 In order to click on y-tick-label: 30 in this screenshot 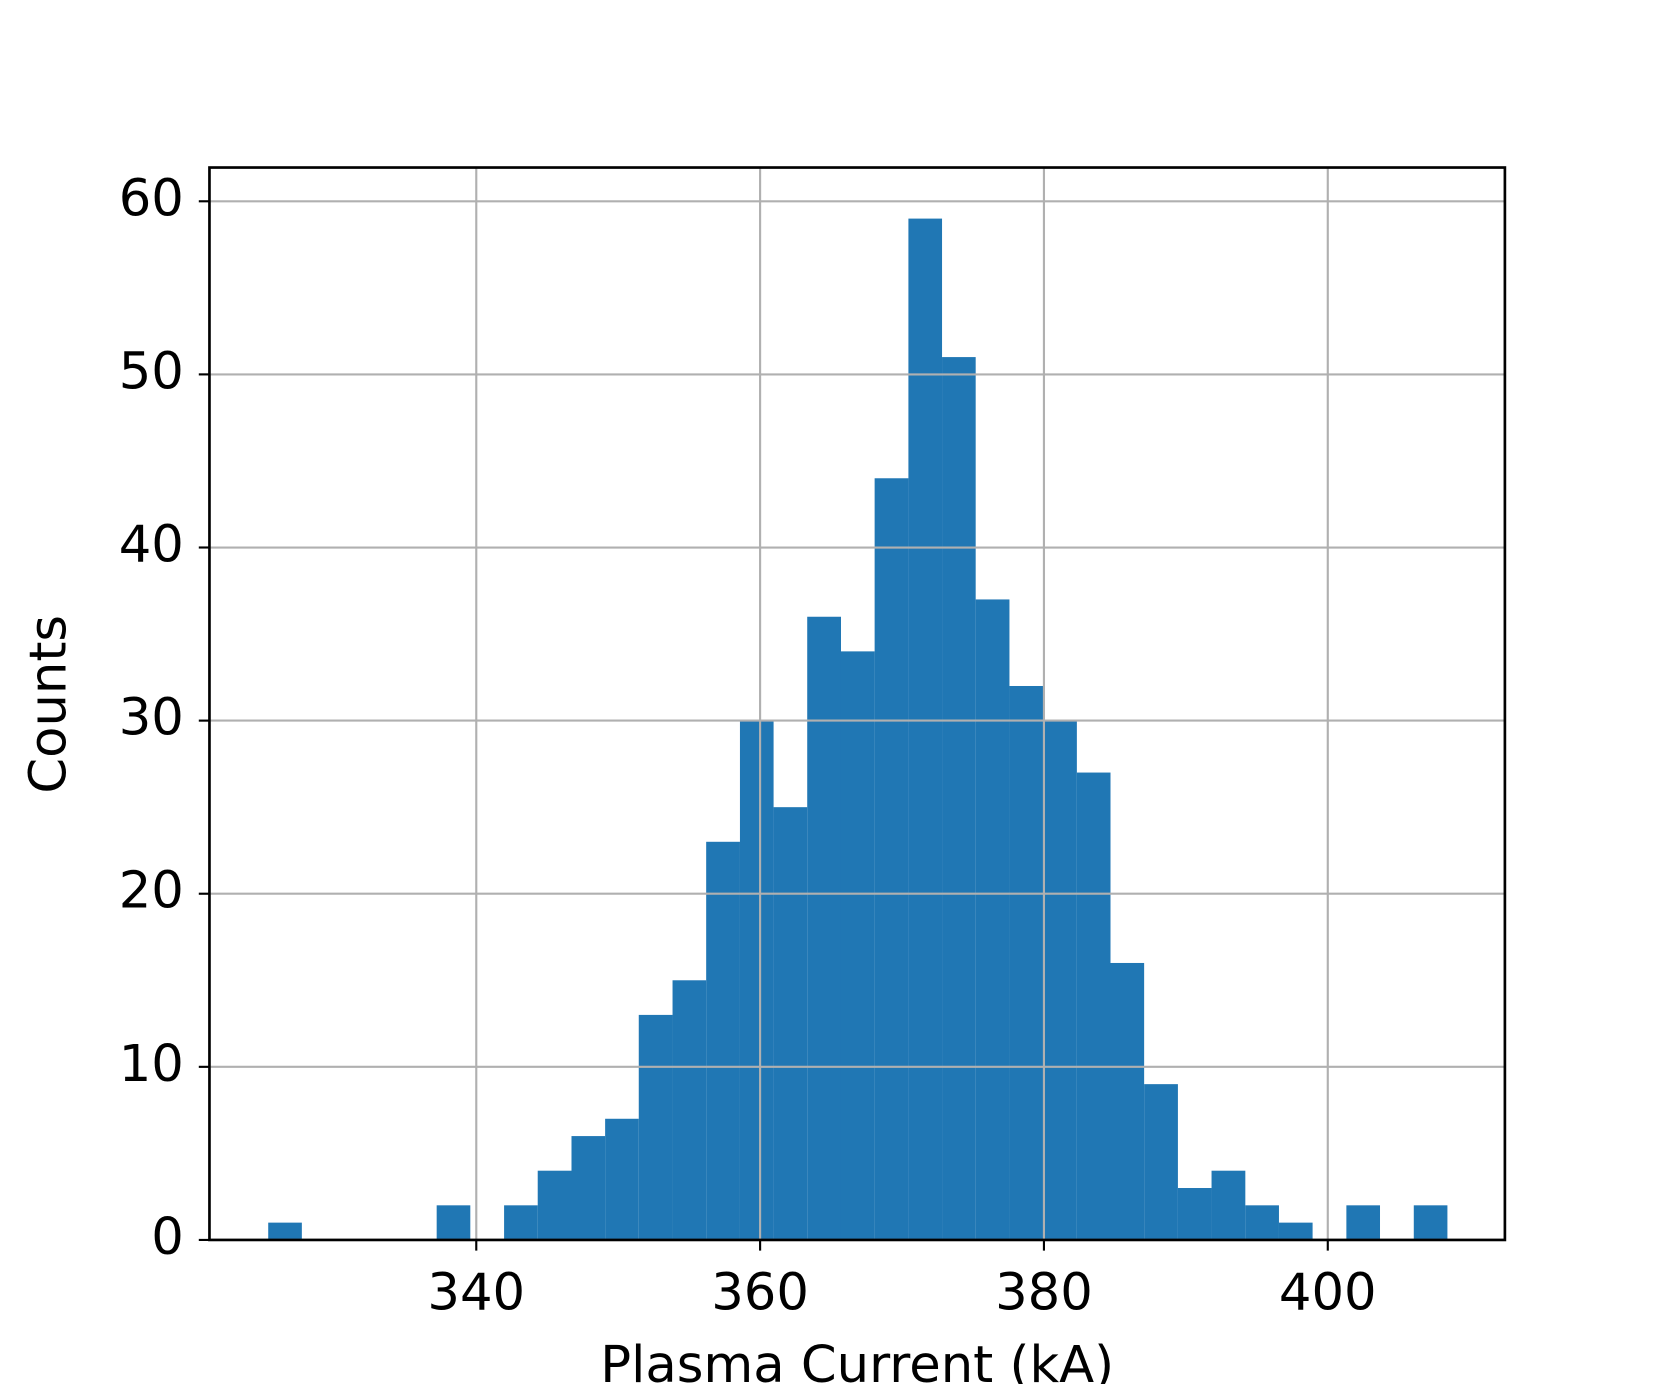, I will do `click(151, 718)`.